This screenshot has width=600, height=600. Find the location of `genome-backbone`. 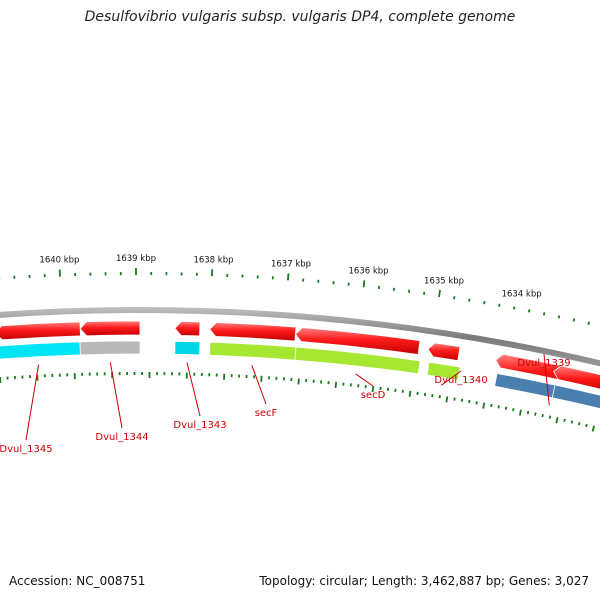

genome-backbone is located at coordinates (300, 337).